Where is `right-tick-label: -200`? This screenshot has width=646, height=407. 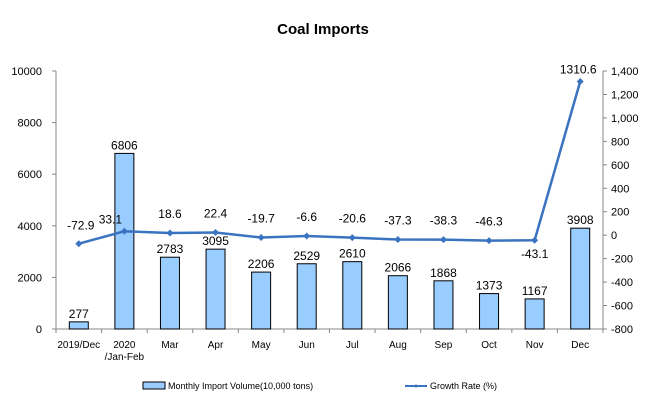 right-tick-label: -200 is located at coordinates (622, 260).